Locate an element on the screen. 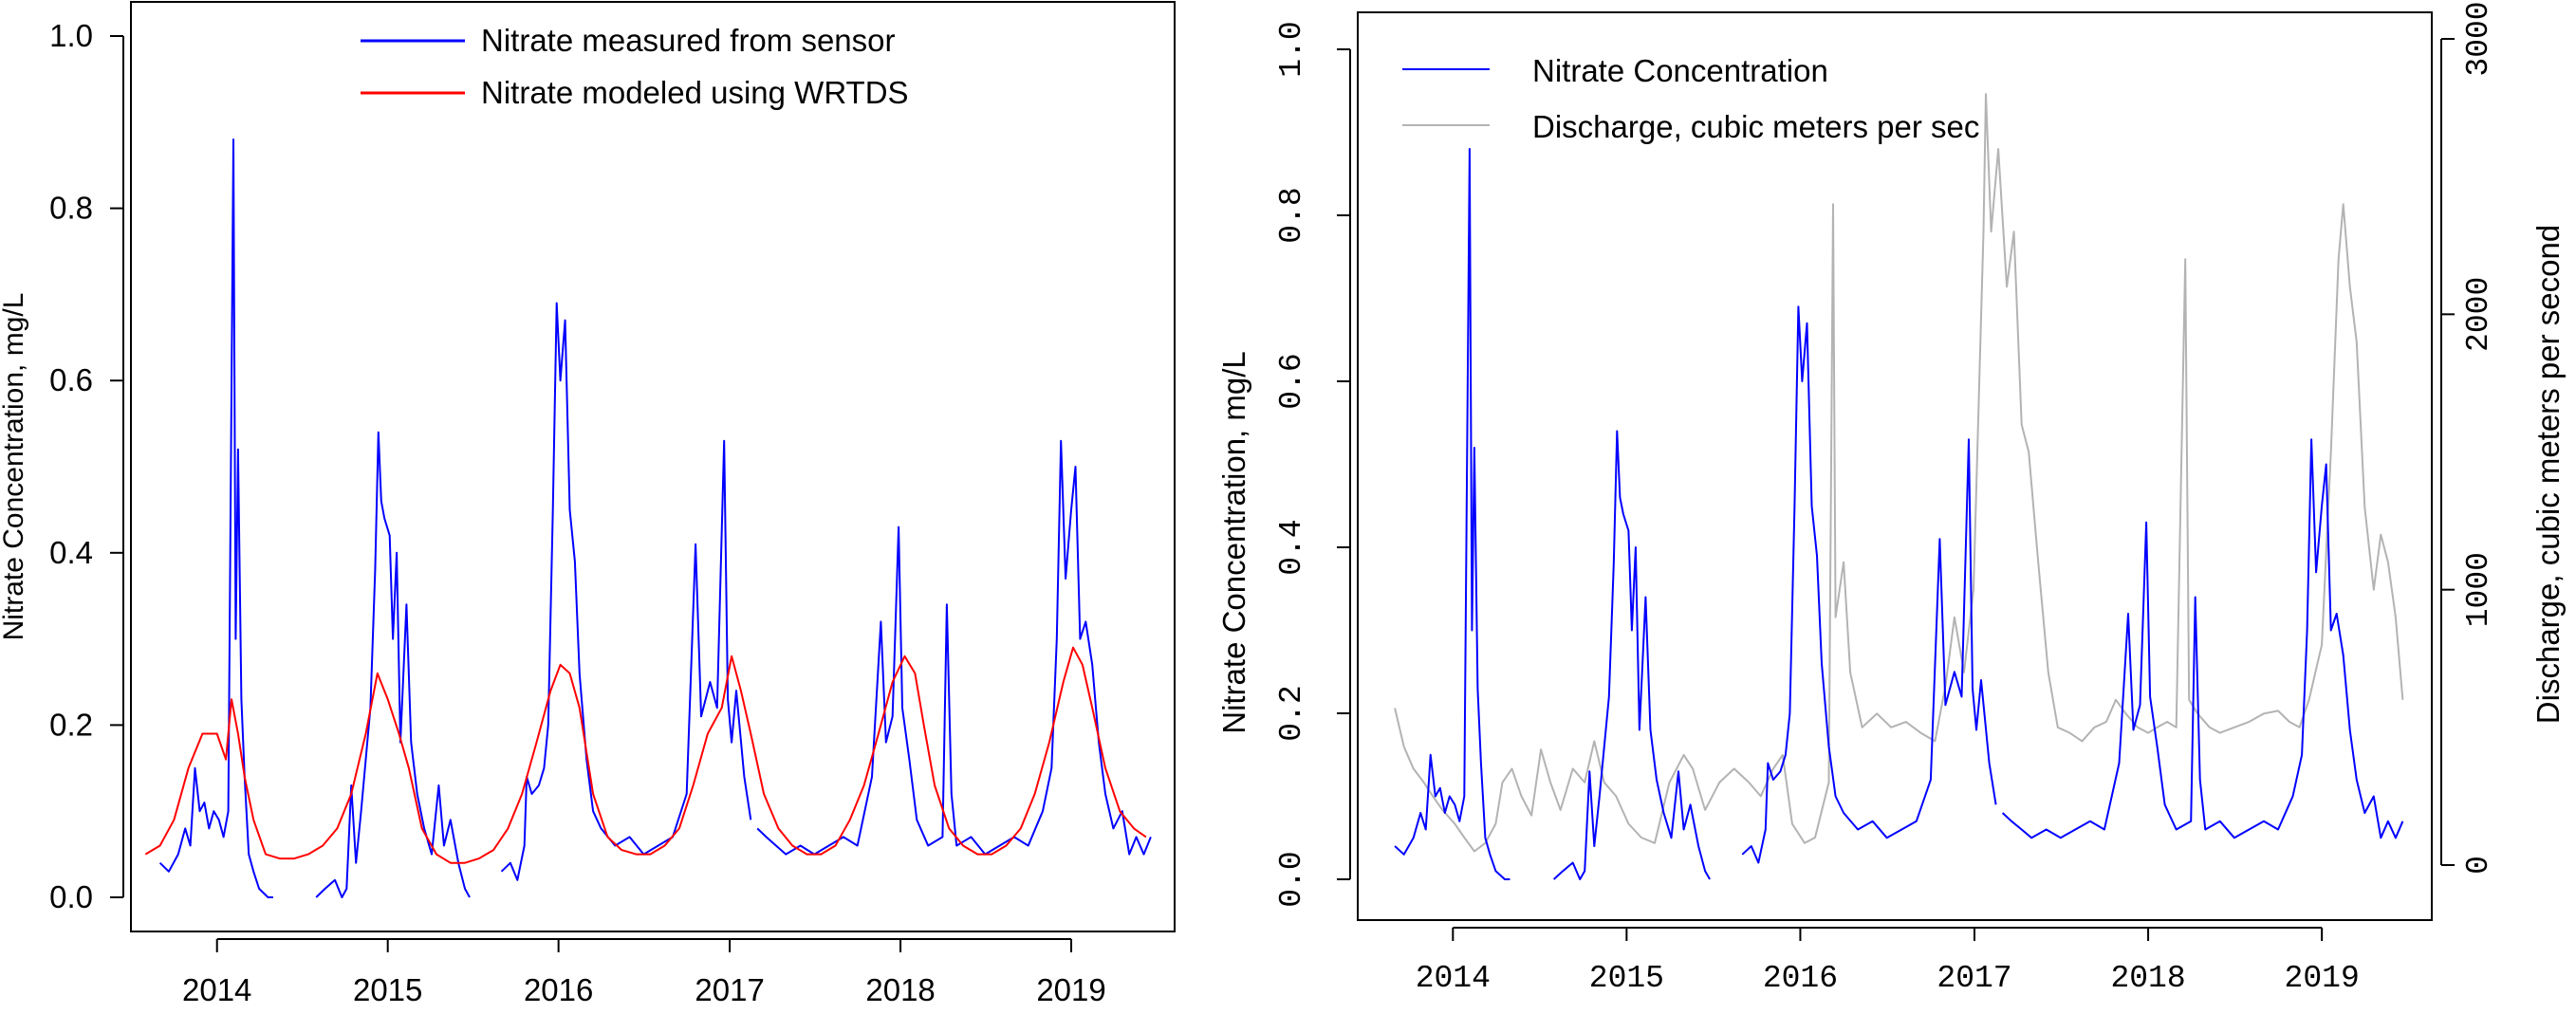  right-y-tick-label: 1.0 is located at coordinates (1291, 49).